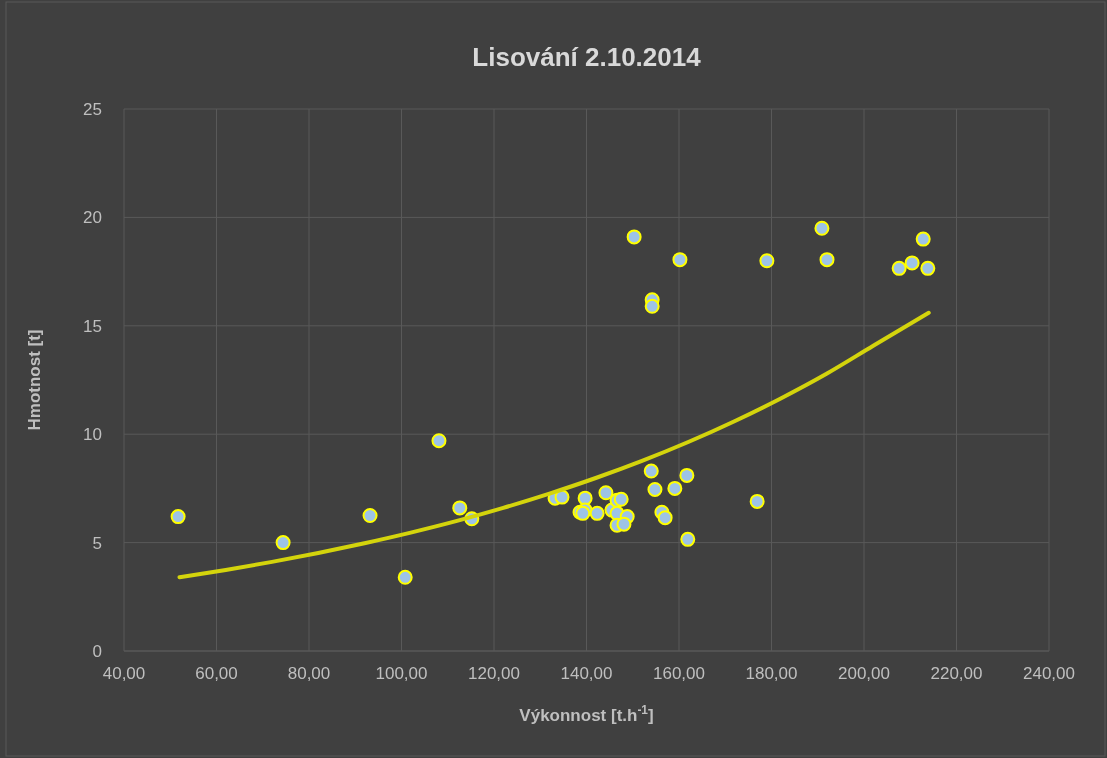 This screenshot has width=1107, height=758. What do you see at coordinates (587, 57) in the screenshot?
I see `chart-title: Lisování 2.10.2014` at bounding box center [587, 57].